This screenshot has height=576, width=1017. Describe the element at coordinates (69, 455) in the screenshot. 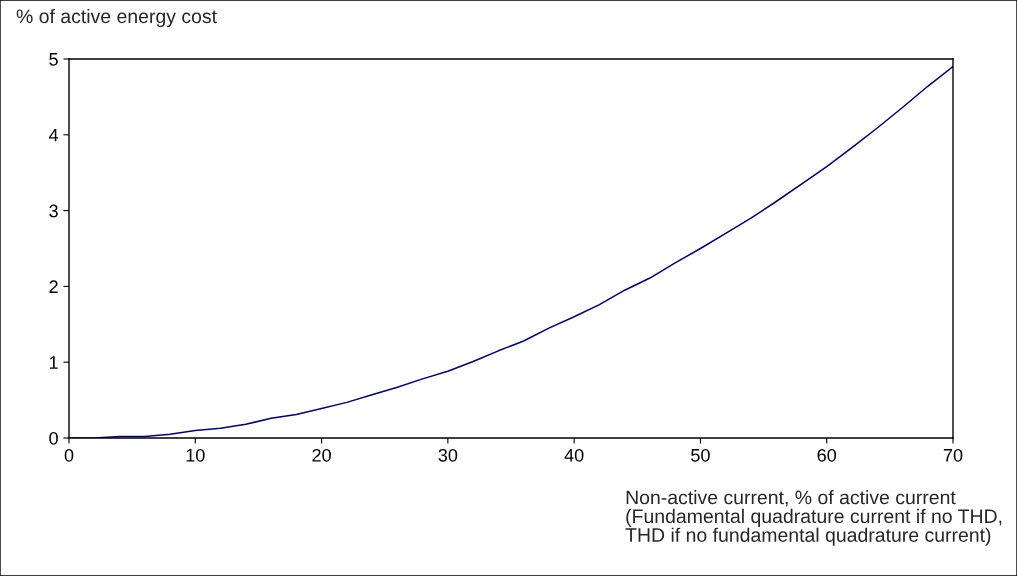

I see `x-tick-label: 0` at that location.